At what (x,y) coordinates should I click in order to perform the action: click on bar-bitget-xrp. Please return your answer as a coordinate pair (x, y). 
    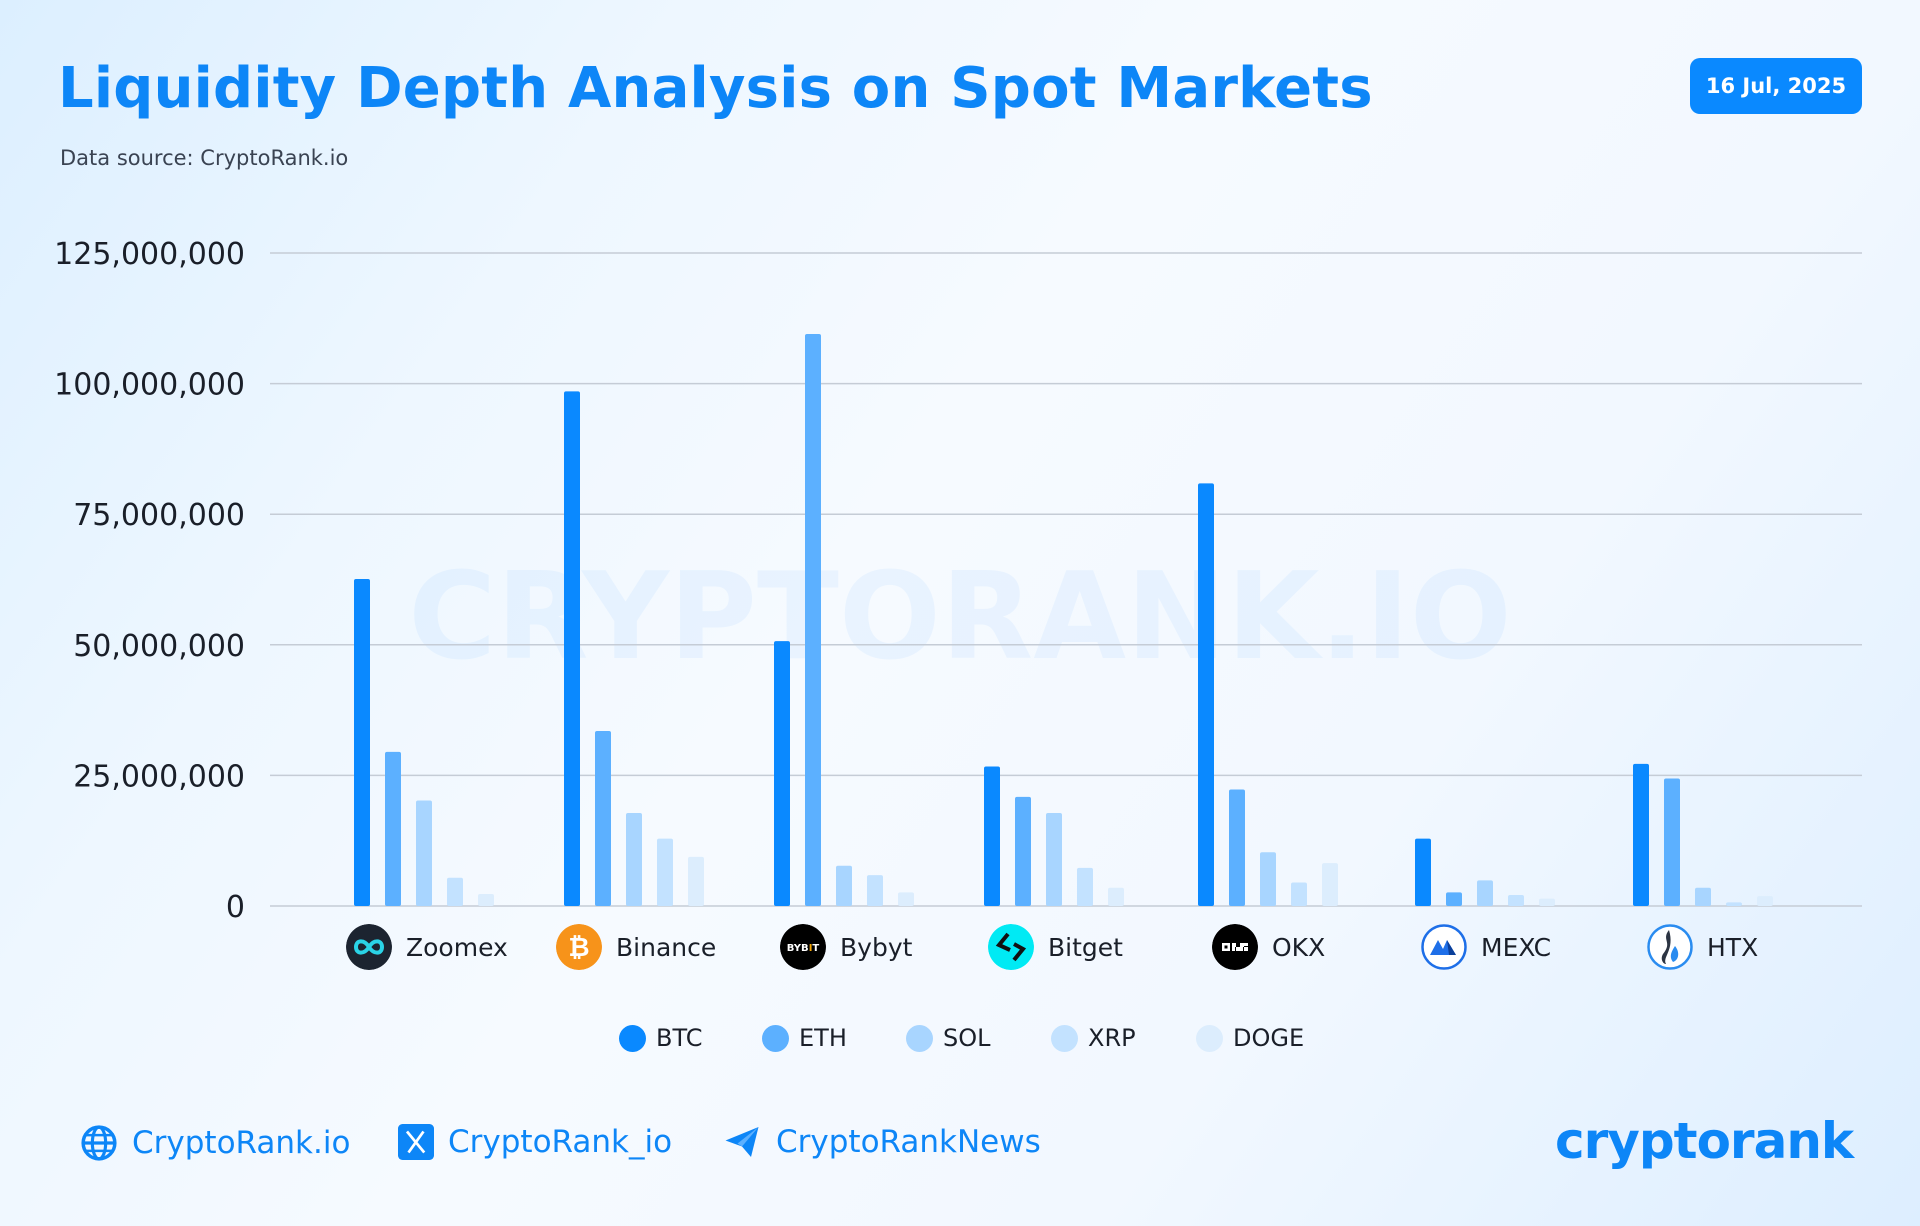
    Looking at the image, I should click on (1085, 886).